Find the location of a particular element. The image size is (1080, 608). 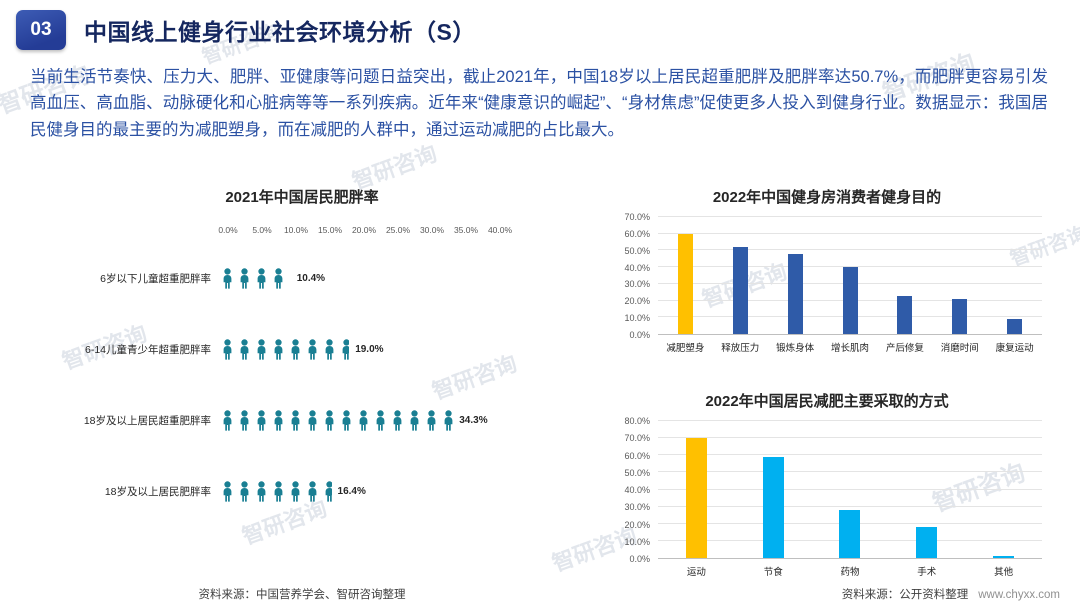

value-label: 16.4% is located at coordinates (351, 491).